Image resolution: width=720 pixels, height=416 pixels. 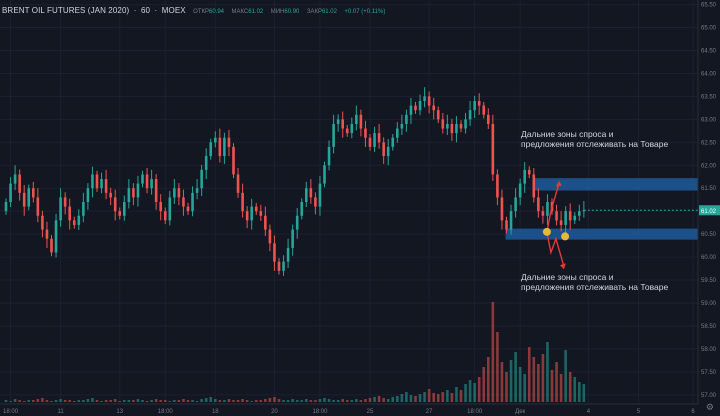 What do you see at coordinates (709, 212) in the screenshot?
I see `last-price-label: 61.02` at bounding box center [709, 212].